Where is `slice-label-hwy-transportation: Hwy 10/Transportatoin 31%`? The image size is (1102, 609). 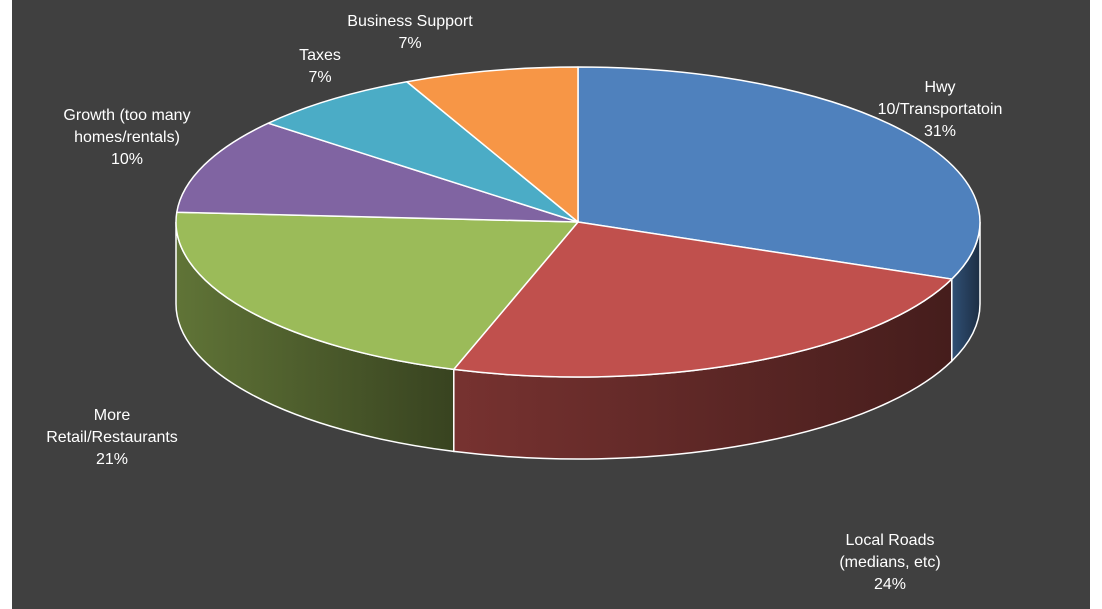 slice-label-hwy-transportation: Hwy 10/Transportatoin 31% is located at coordinates (940, 109).